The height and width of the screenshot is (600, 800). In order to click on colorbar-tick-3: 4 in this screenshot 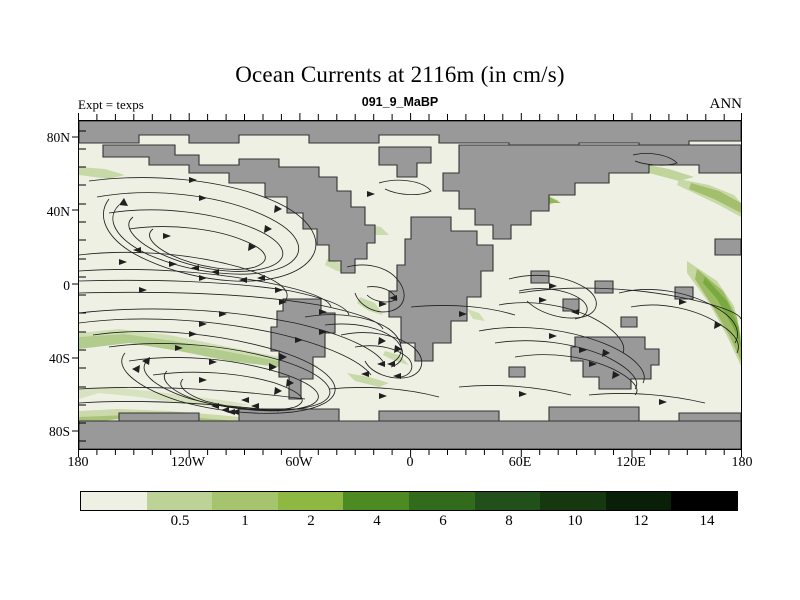, I will do `click(377, 521)`.